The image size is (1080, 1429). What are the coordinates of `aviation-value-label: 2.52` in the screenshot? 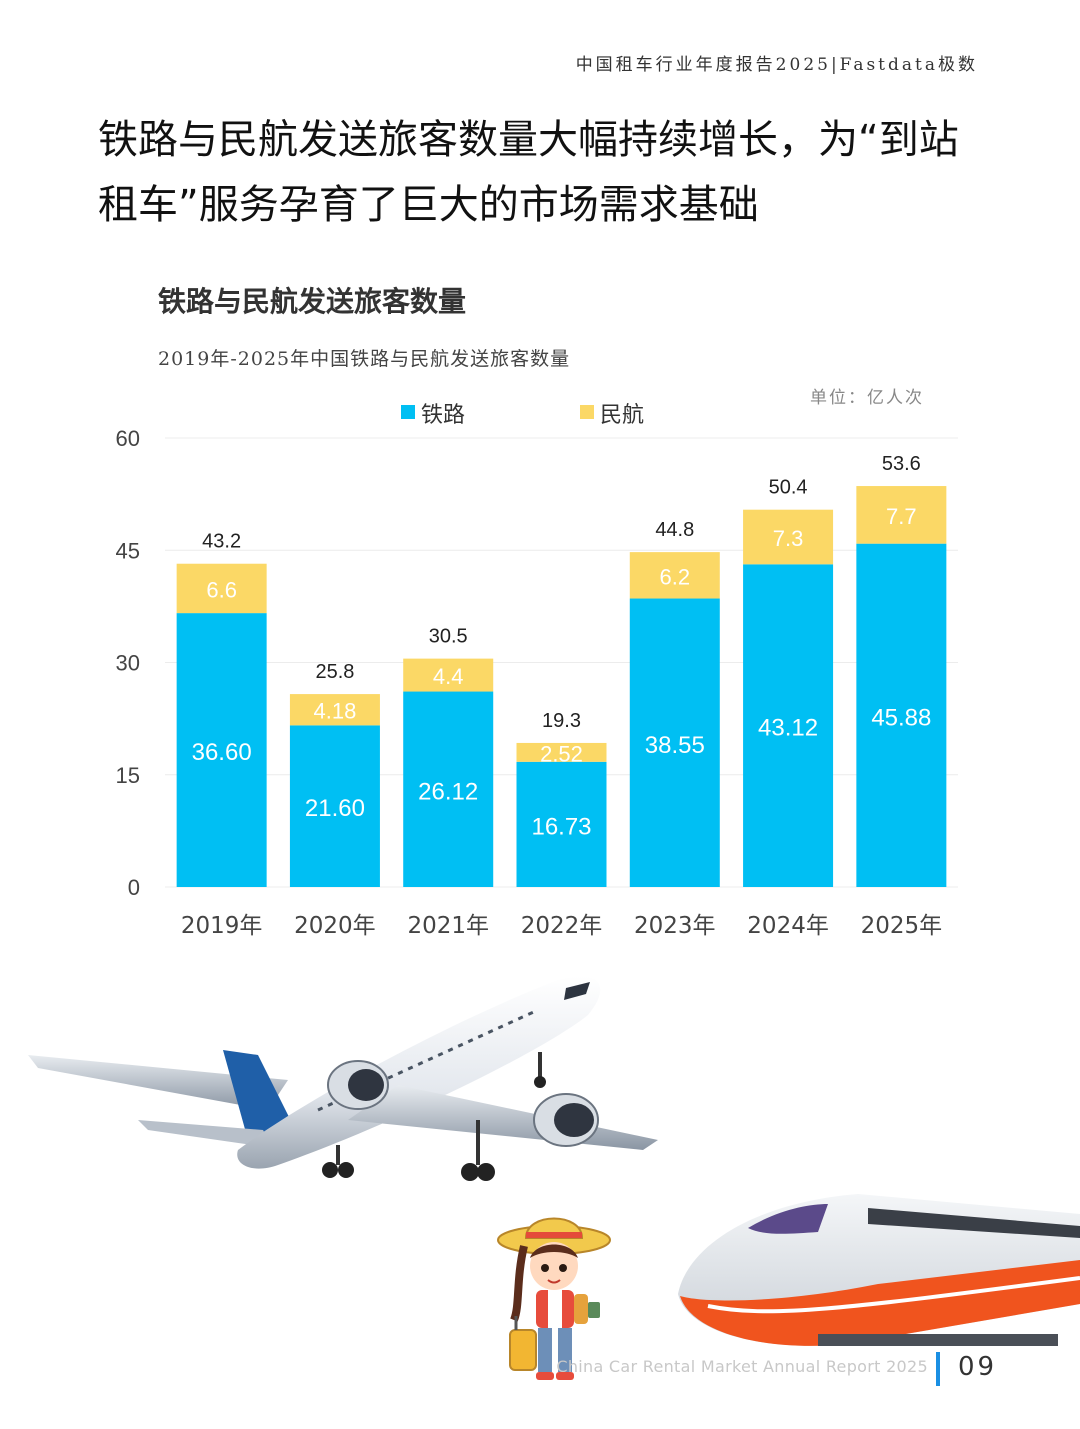 It's located at (561, 753).